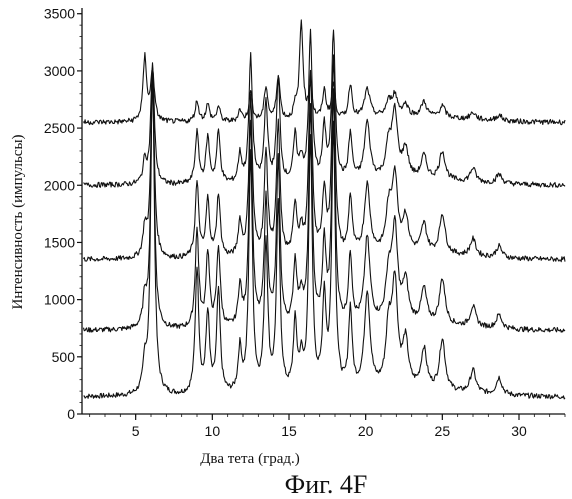 The image size is (572, 499). What do you see at coordinates (519, 431) in the screenshot?
I see `x-tick-label: 30` at bounding box center [519, 431].